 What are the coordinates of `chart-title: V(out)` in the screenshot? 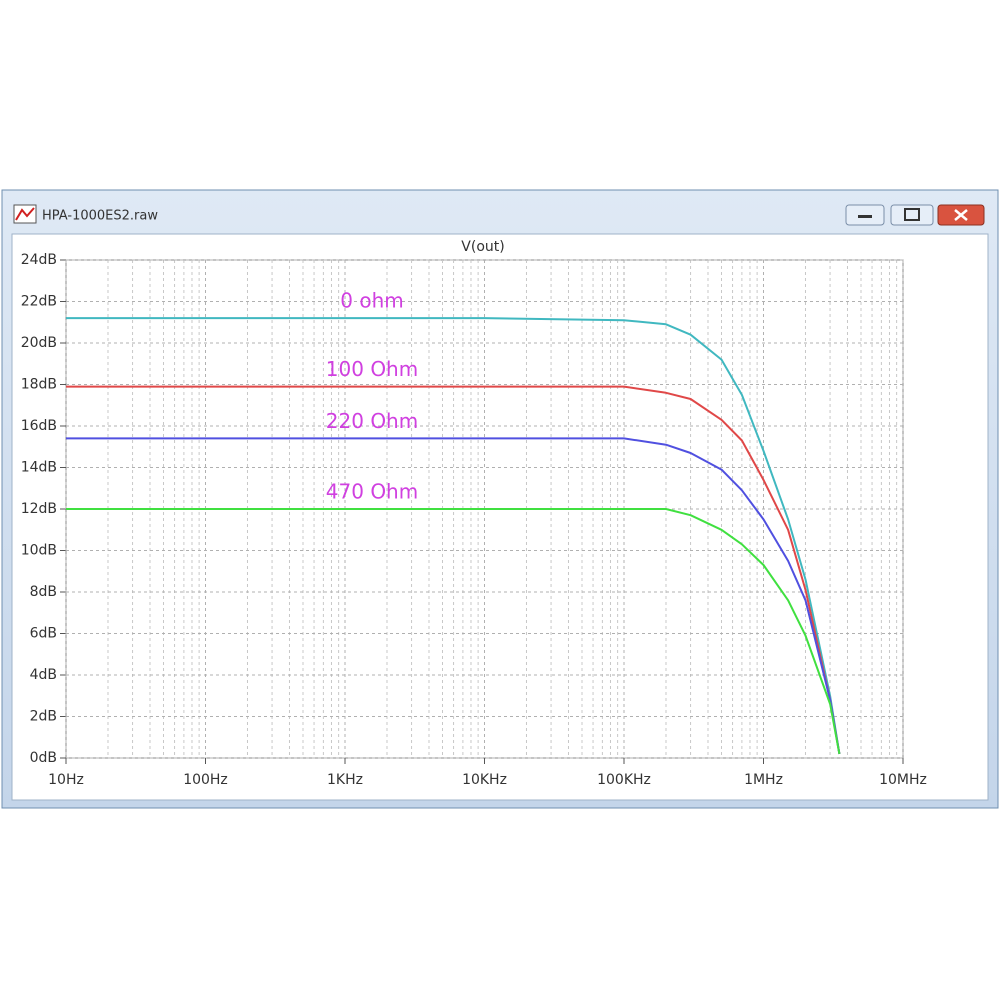 It's located at (482, 247).